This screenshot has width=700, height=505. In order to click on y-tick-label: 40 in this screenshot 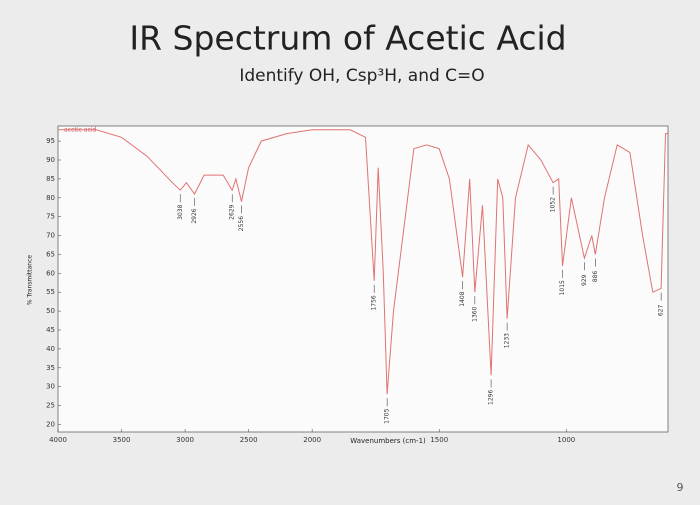, I will do `click(50, 349)`.